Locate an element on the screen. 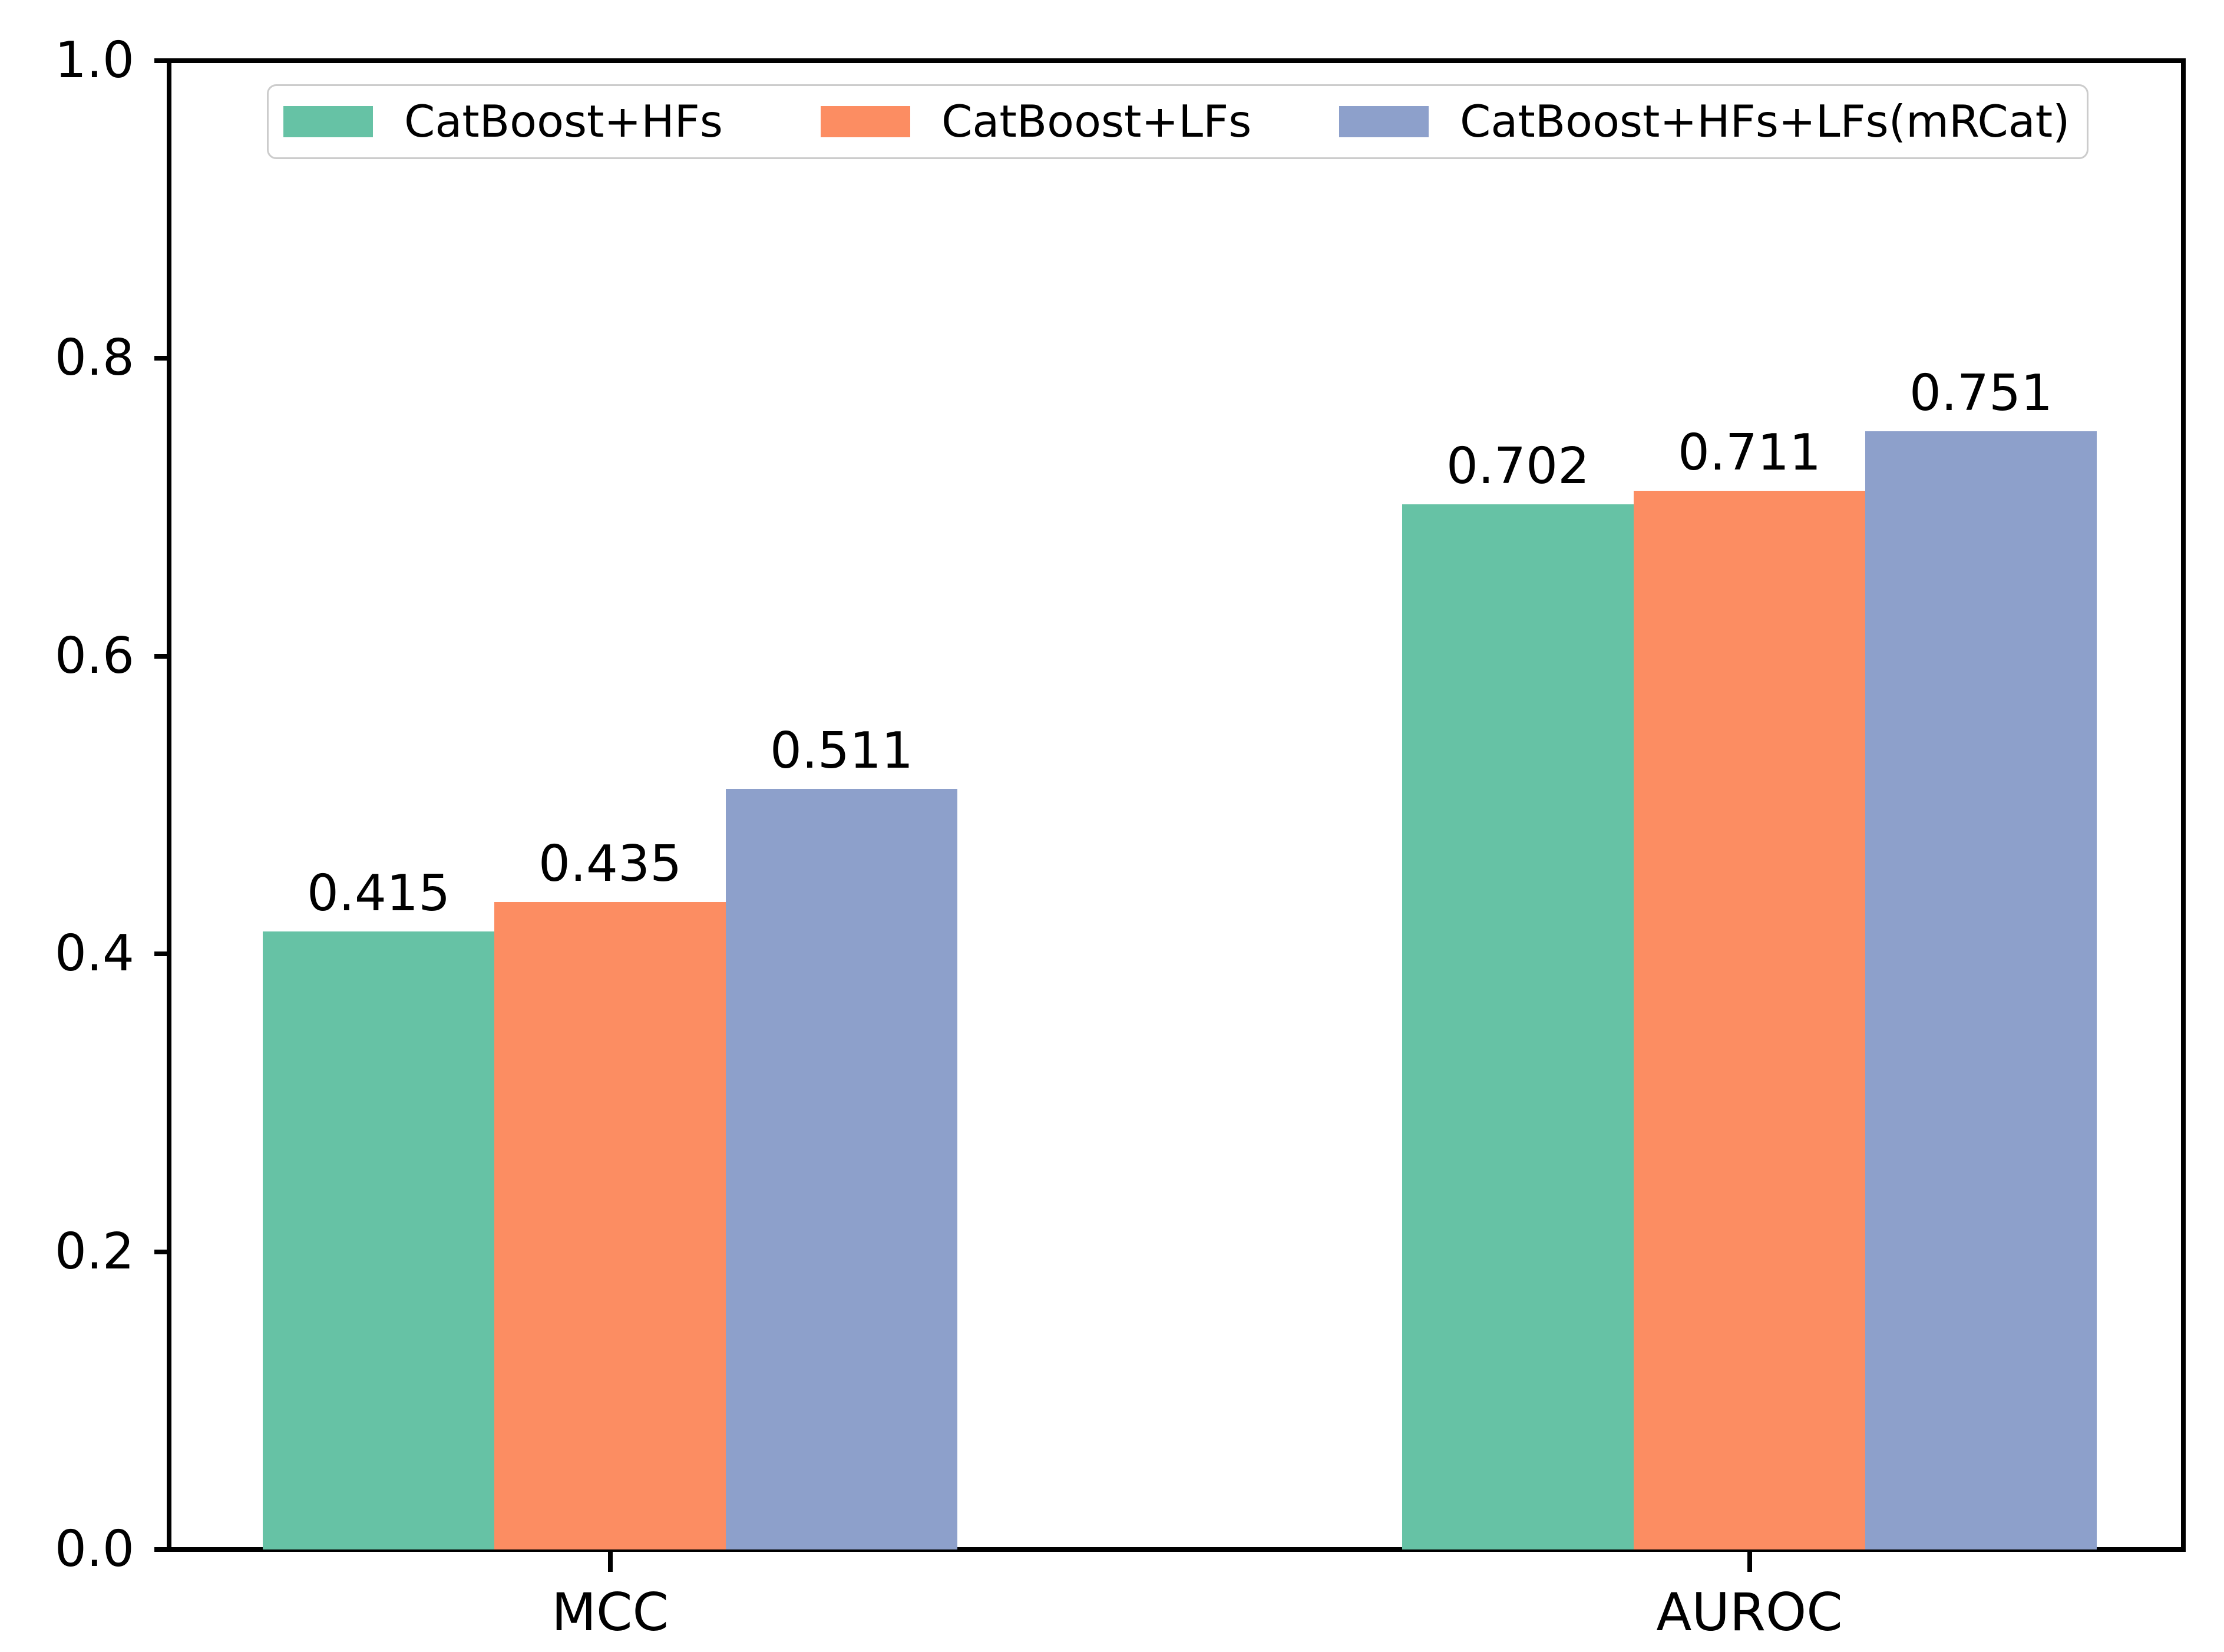  bar-auroc-catboost-hfs is located at coordinates (1518, 1026).